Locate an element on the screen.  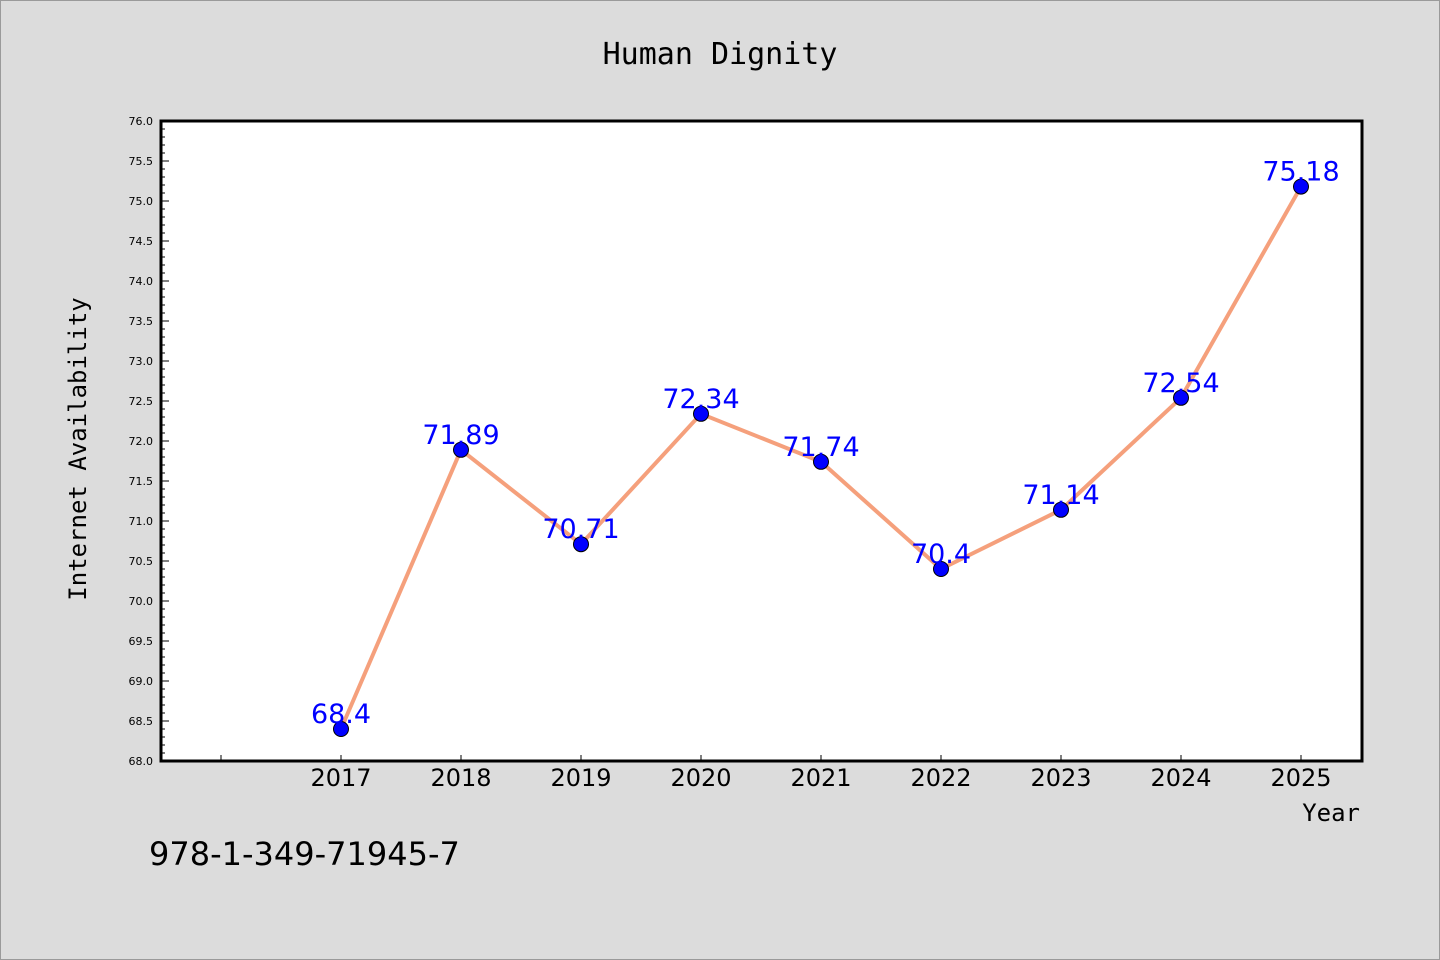
data-label: 72.34 is located at coordinates (700, 399).